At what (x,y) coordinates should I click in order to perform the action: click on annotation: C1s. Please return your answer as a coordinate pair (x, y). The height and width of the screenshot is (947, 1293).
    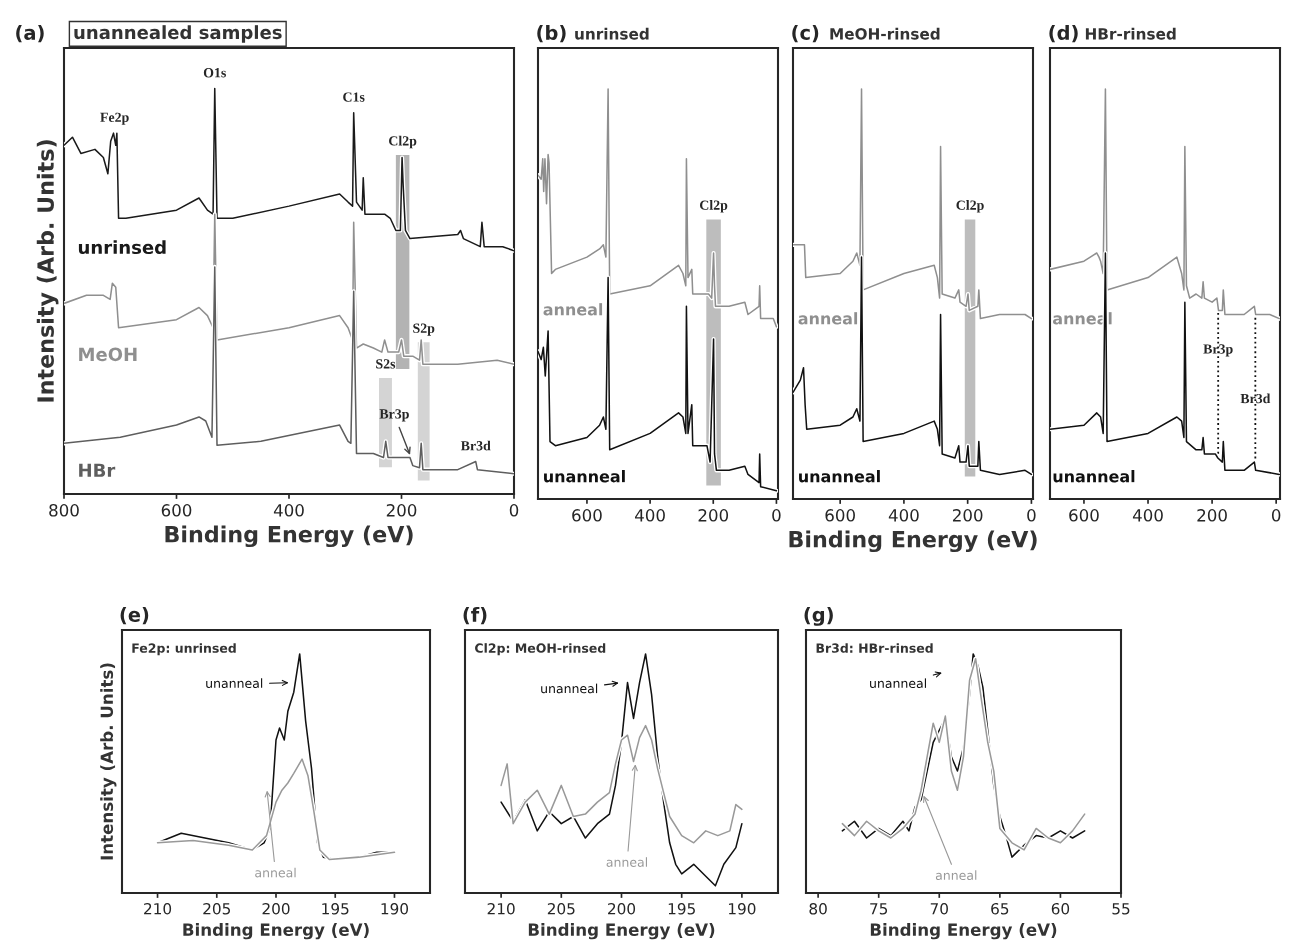
    Looking at the image, I should click on (354, 97).